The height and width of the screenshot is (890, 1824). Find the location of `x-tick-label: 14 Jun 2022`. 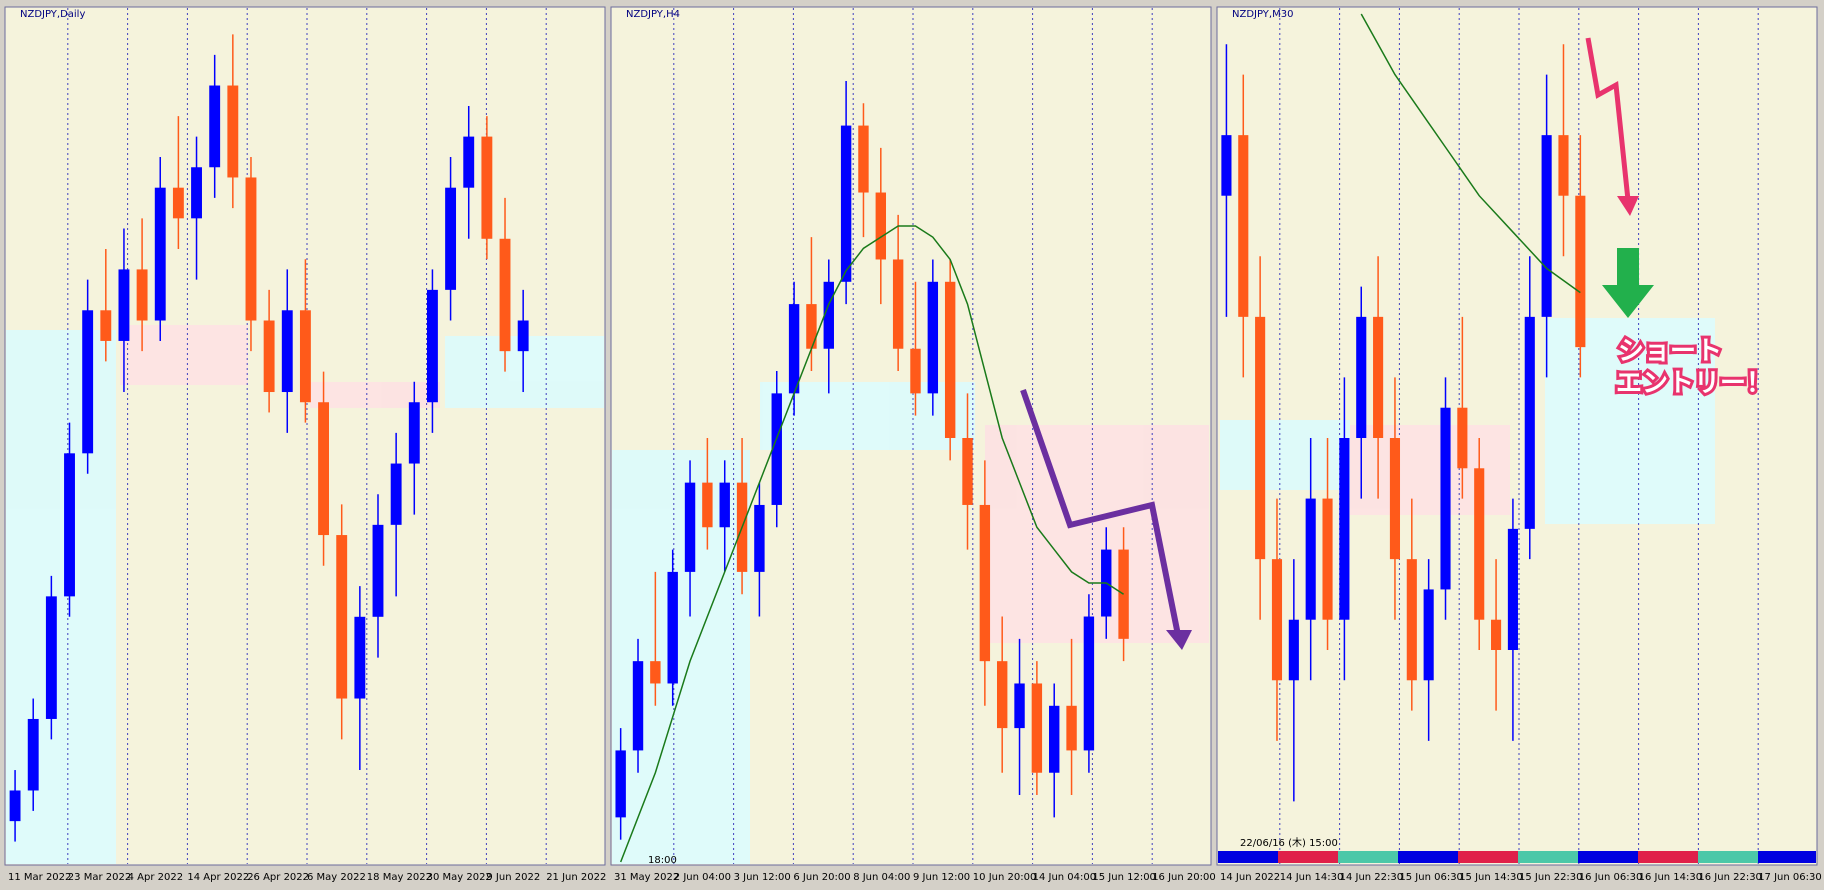

x-tick-label: 14 Jun 2022 is located at coordinates (1250, 877).